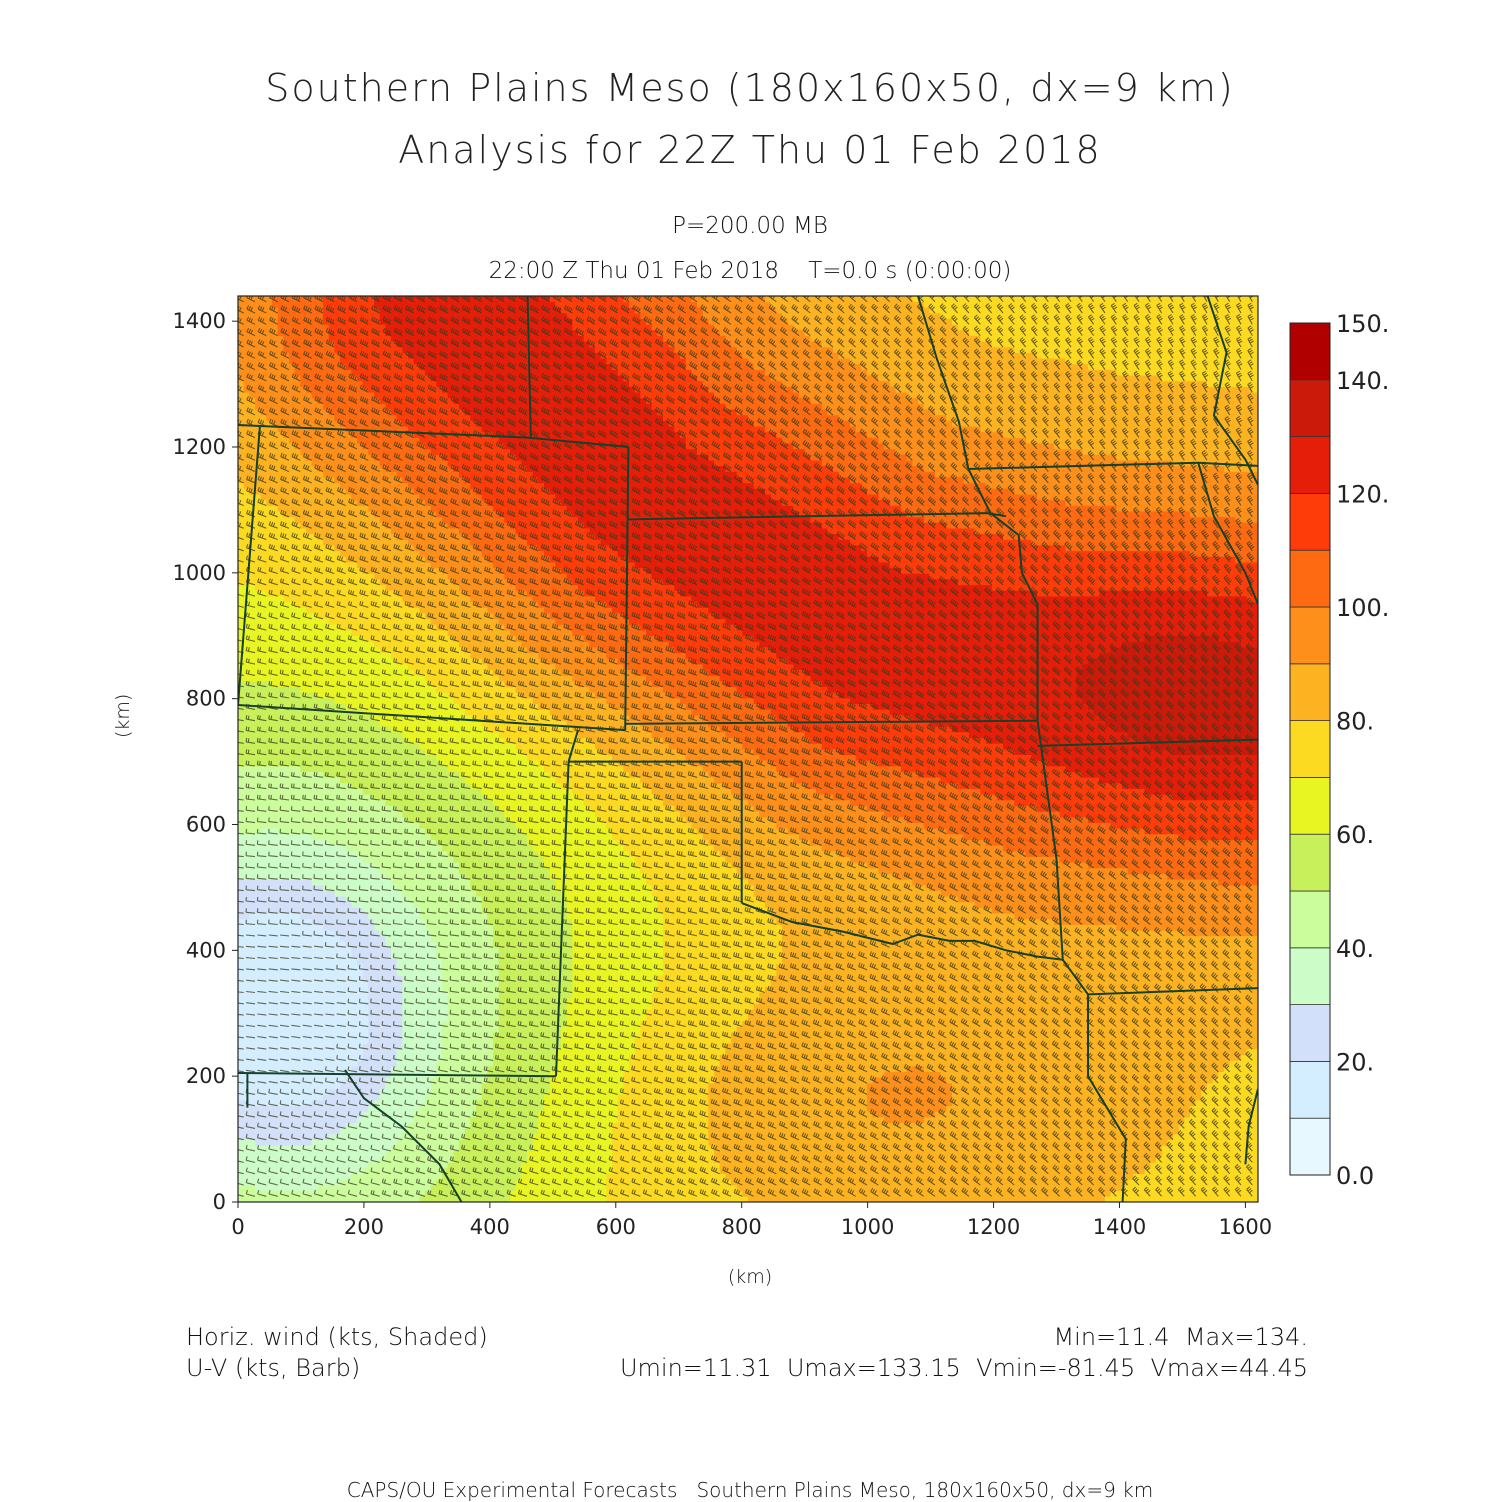  What do you see at coordinates (249, 565) in the screenshot?
I see `utah-colorado-border` at bounding box center [249, 565].